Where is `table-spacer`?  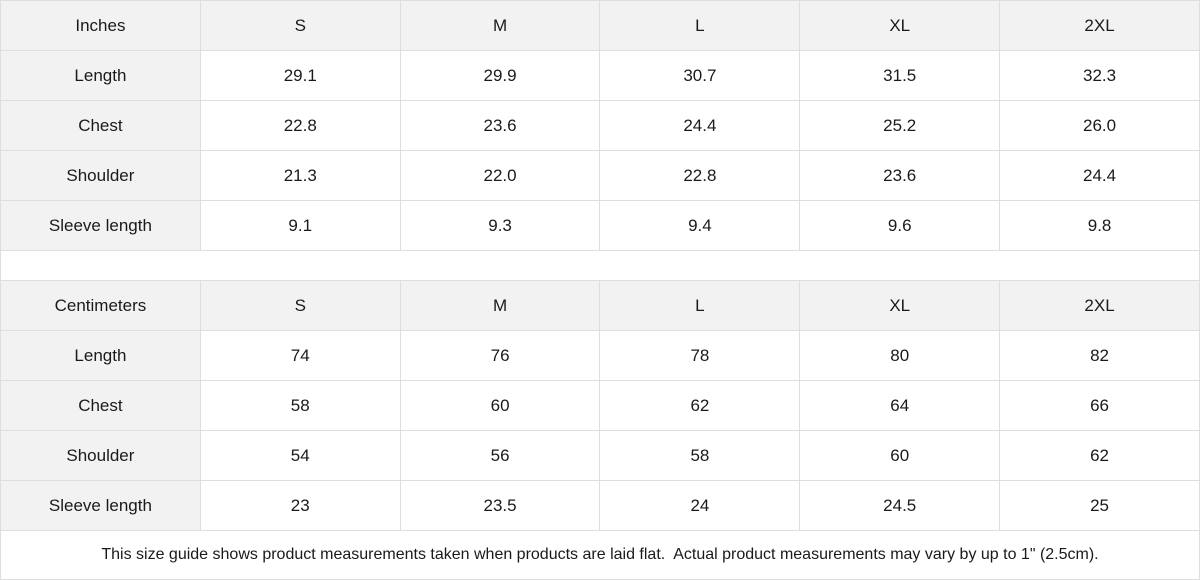
table-spacer is located at coordinates (600, 266).